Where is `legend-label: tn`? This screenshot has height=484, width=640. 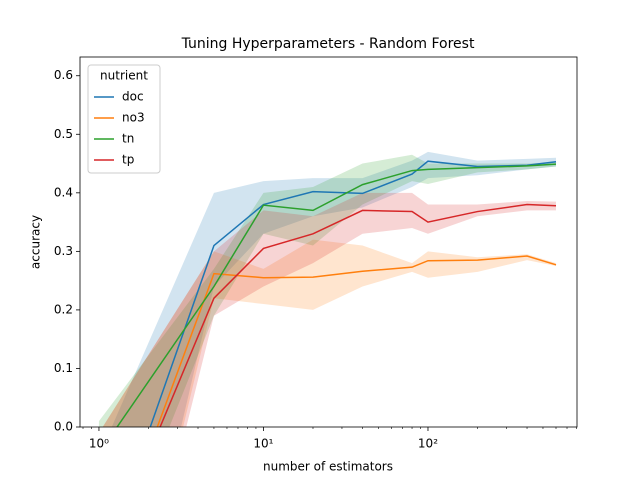
legend-label: tn is located at coordinates (128, 139).